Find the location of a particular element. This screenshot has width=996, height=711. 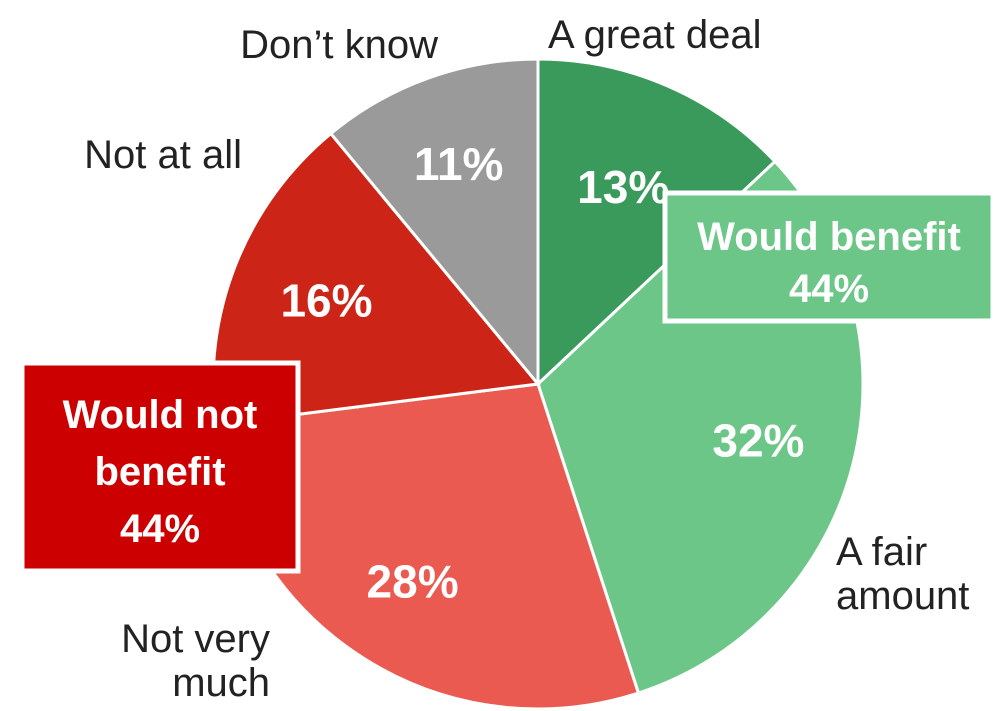

would-not-benefit-title-line2: benefit is located at coordinates (159, 472).